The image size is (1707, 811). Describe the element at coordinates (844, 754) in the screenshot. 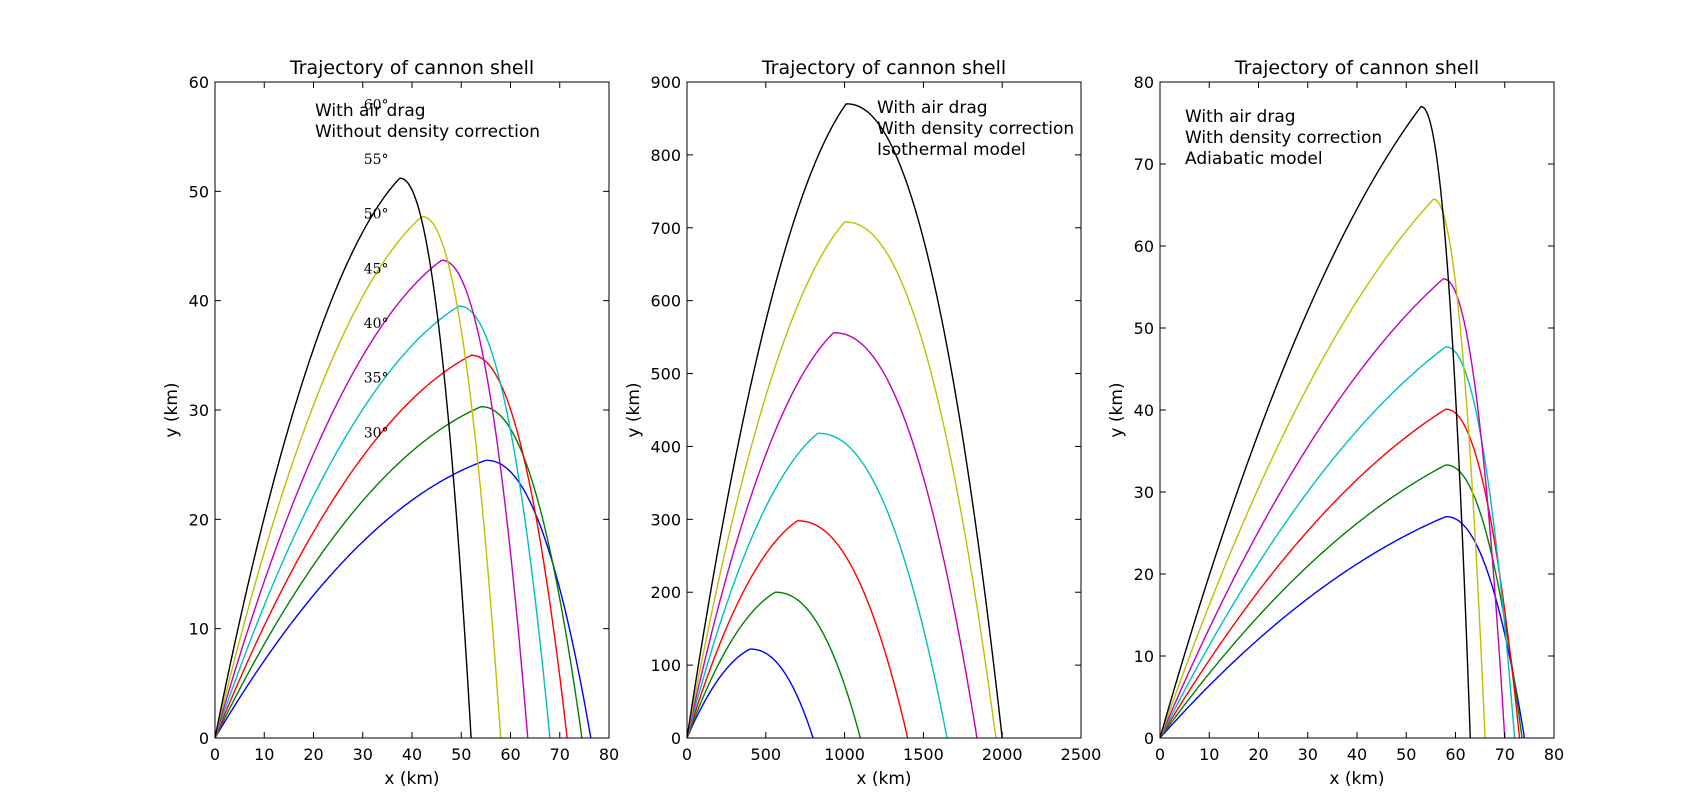

I see `x-tick-label: 1000` at that location.